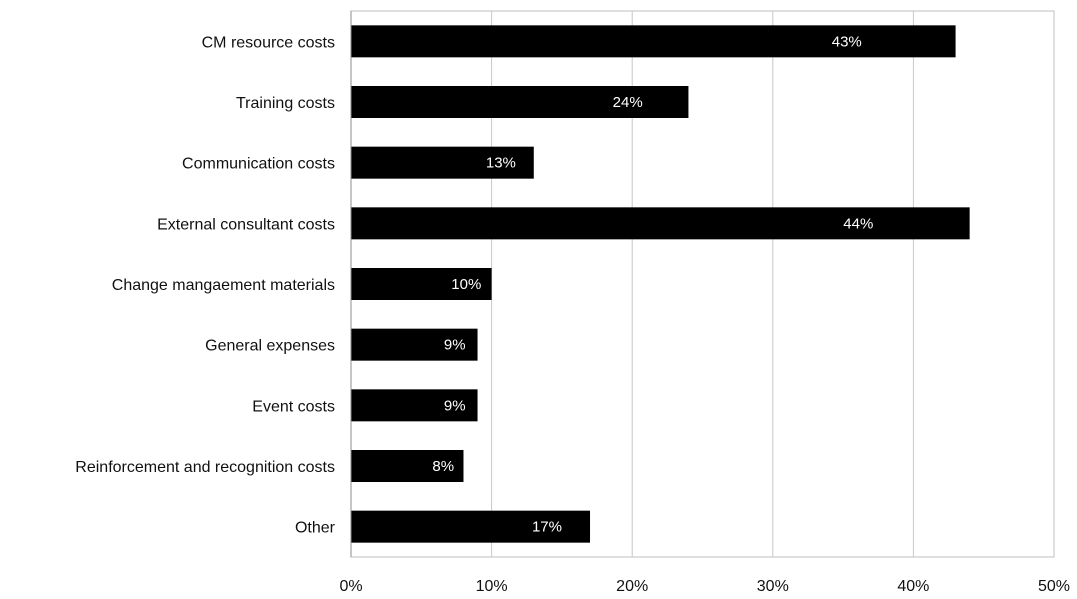 The height and width of the screenshot is (599, 1077). I want to click on category-label: External consultant costs, so click(246, 224).